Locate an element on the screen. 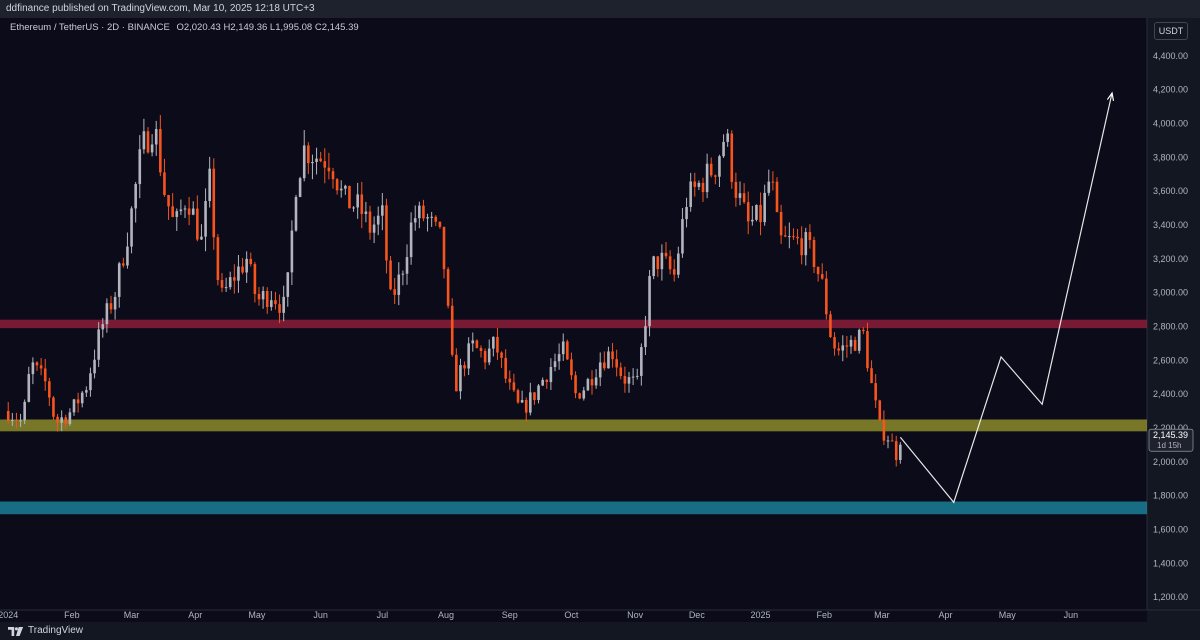 The image size is (1200, 640). price-tag-box is located at coordinates (1171, 440).